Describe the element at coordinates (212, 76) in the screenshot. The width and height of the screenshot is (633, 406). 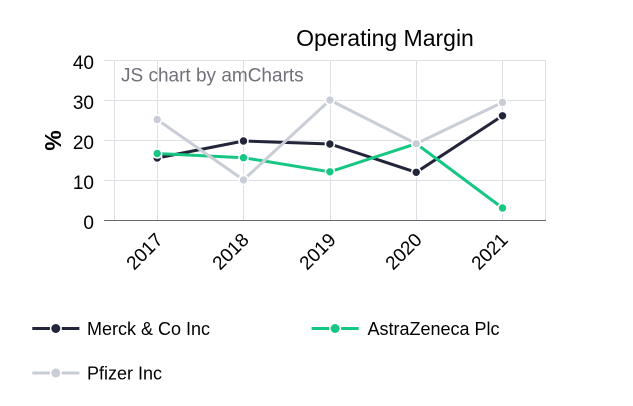
I see `svg-text: JS chart by amCharts` at that location.